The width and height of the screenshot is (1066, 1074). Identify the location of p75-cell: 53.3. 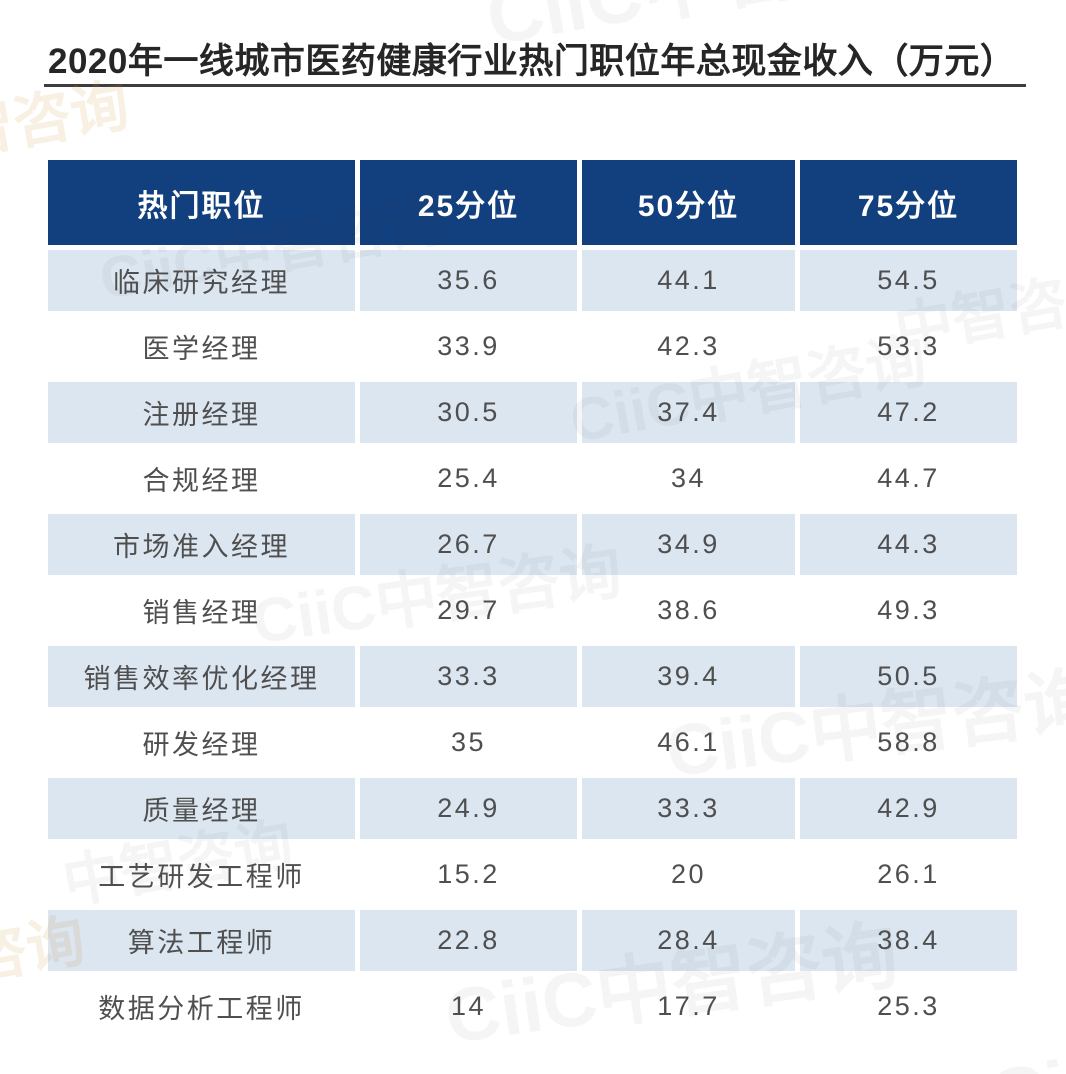
(908, 346).